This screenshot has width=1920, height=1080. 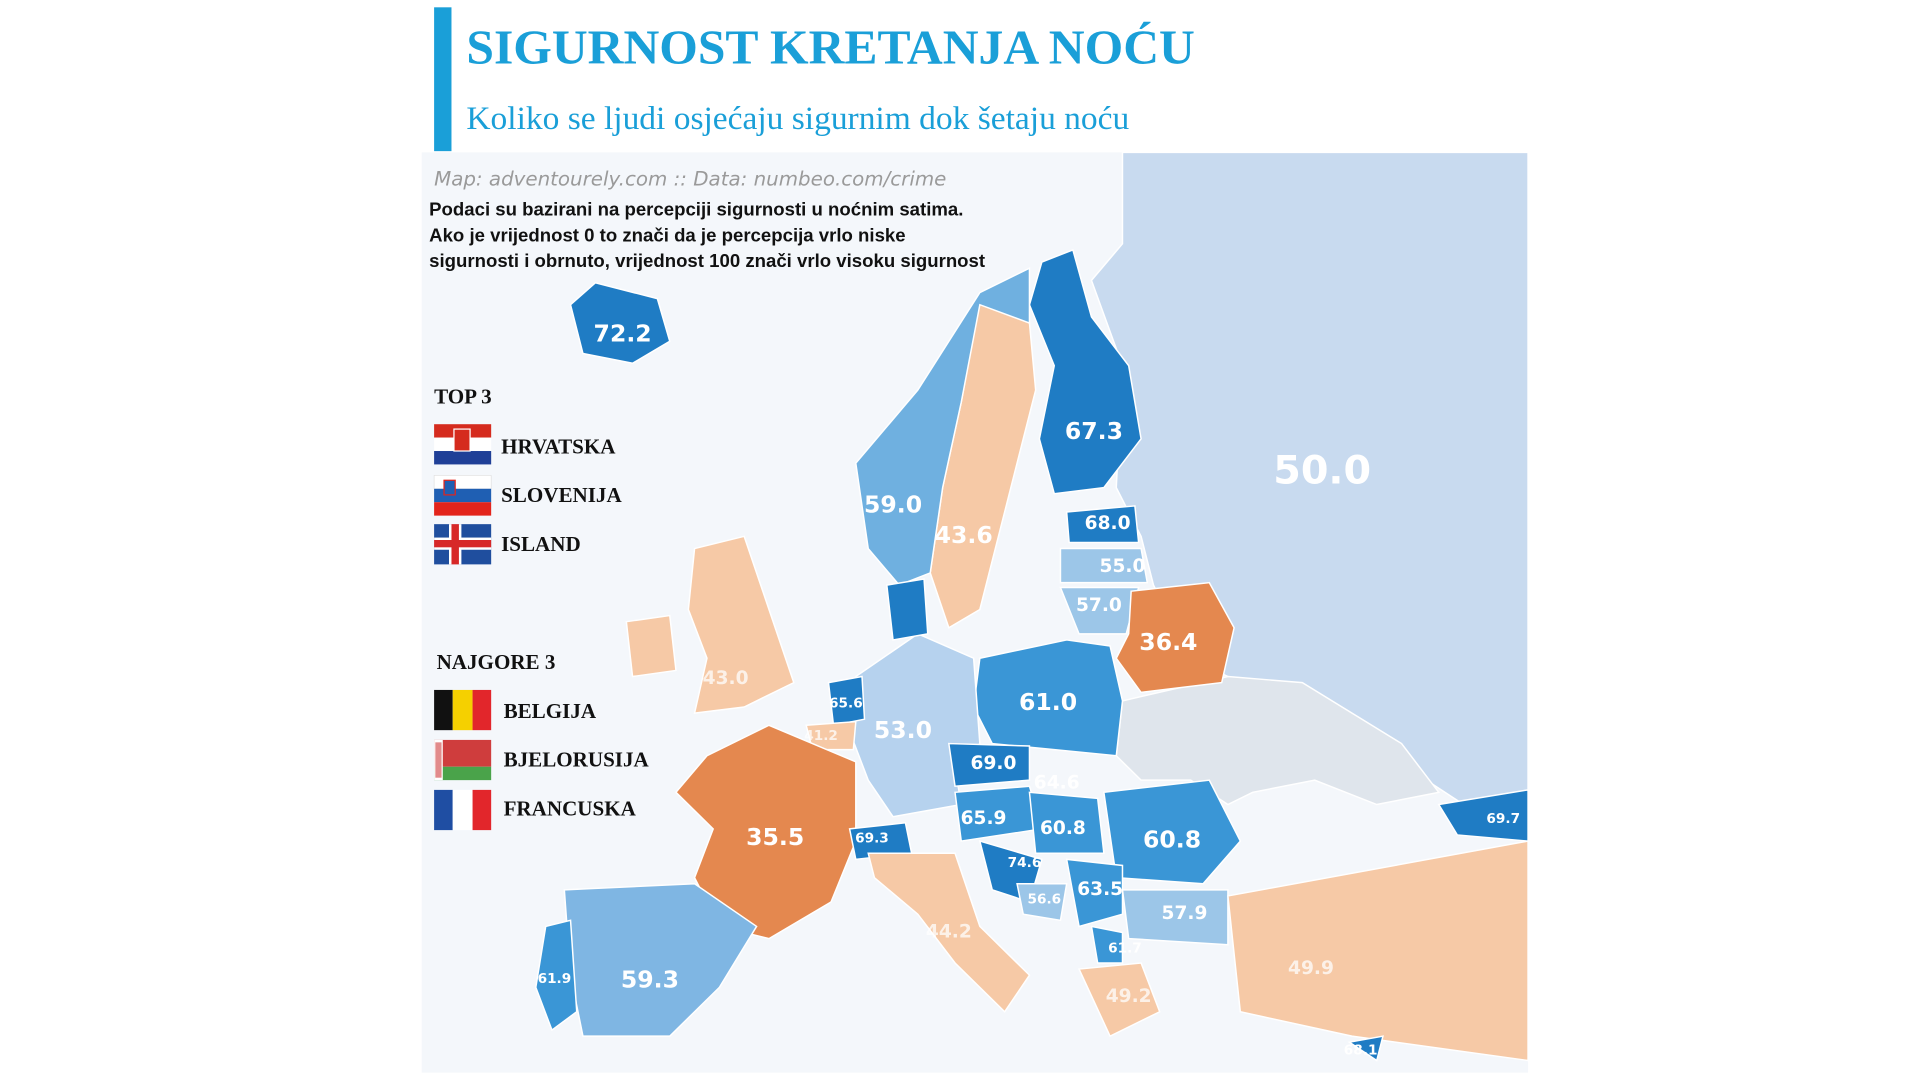 What do you see at coordinates (650, 980) in the screenshot?
I see `value-label: 59.3` at bounding box center [650, 980].